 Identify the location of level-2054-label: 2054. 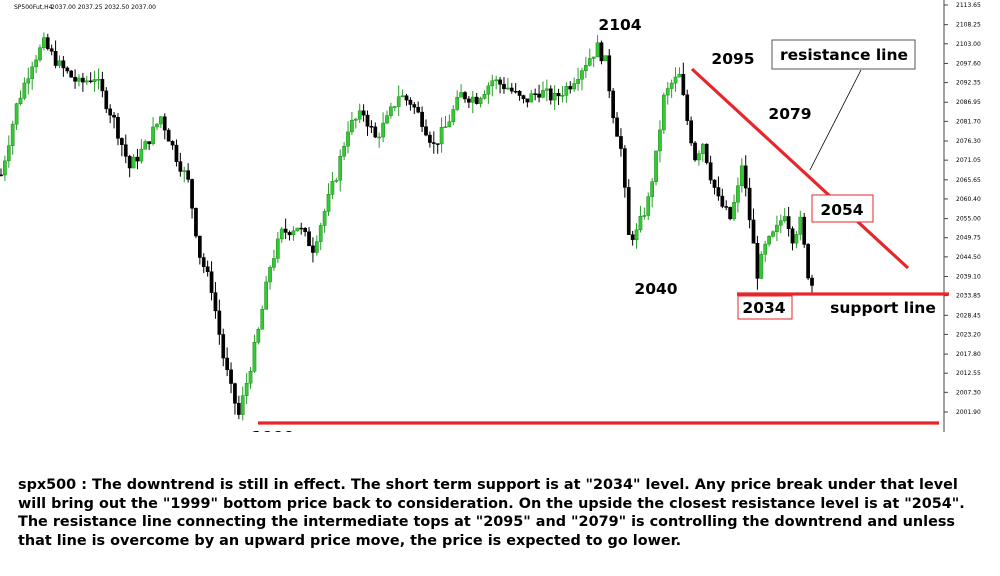
(841, 210).